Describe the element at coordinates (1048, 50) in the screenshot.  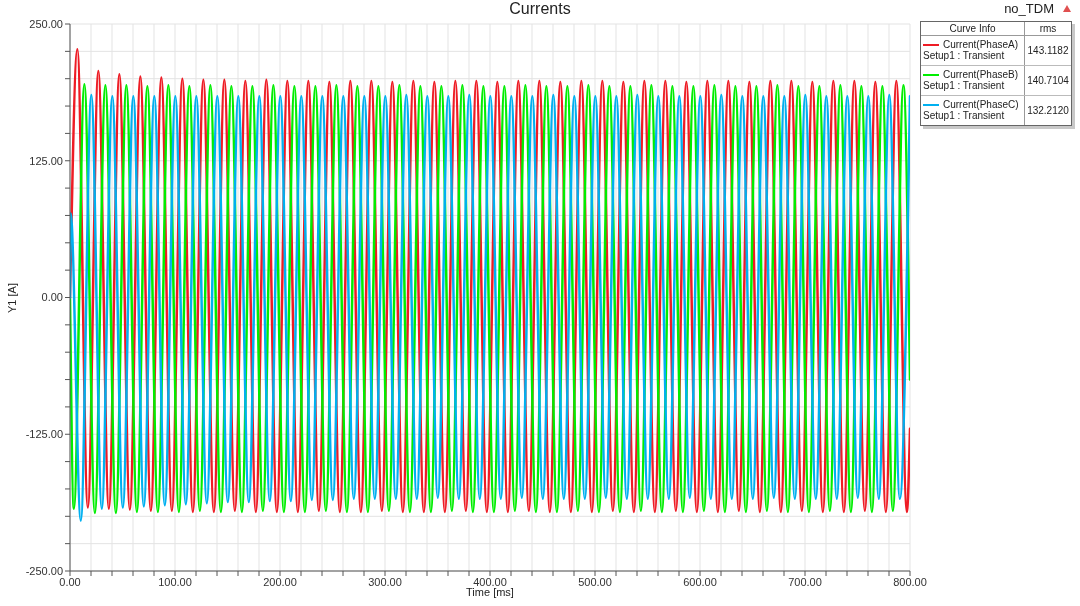
I see `text: 143.1182` at that location.